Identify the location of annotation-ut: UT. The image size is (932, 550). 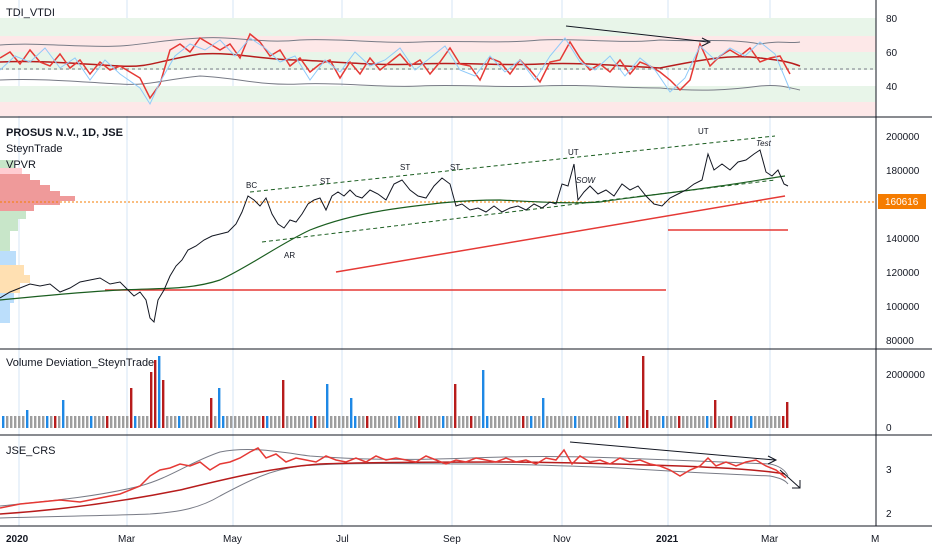
(703, 131).